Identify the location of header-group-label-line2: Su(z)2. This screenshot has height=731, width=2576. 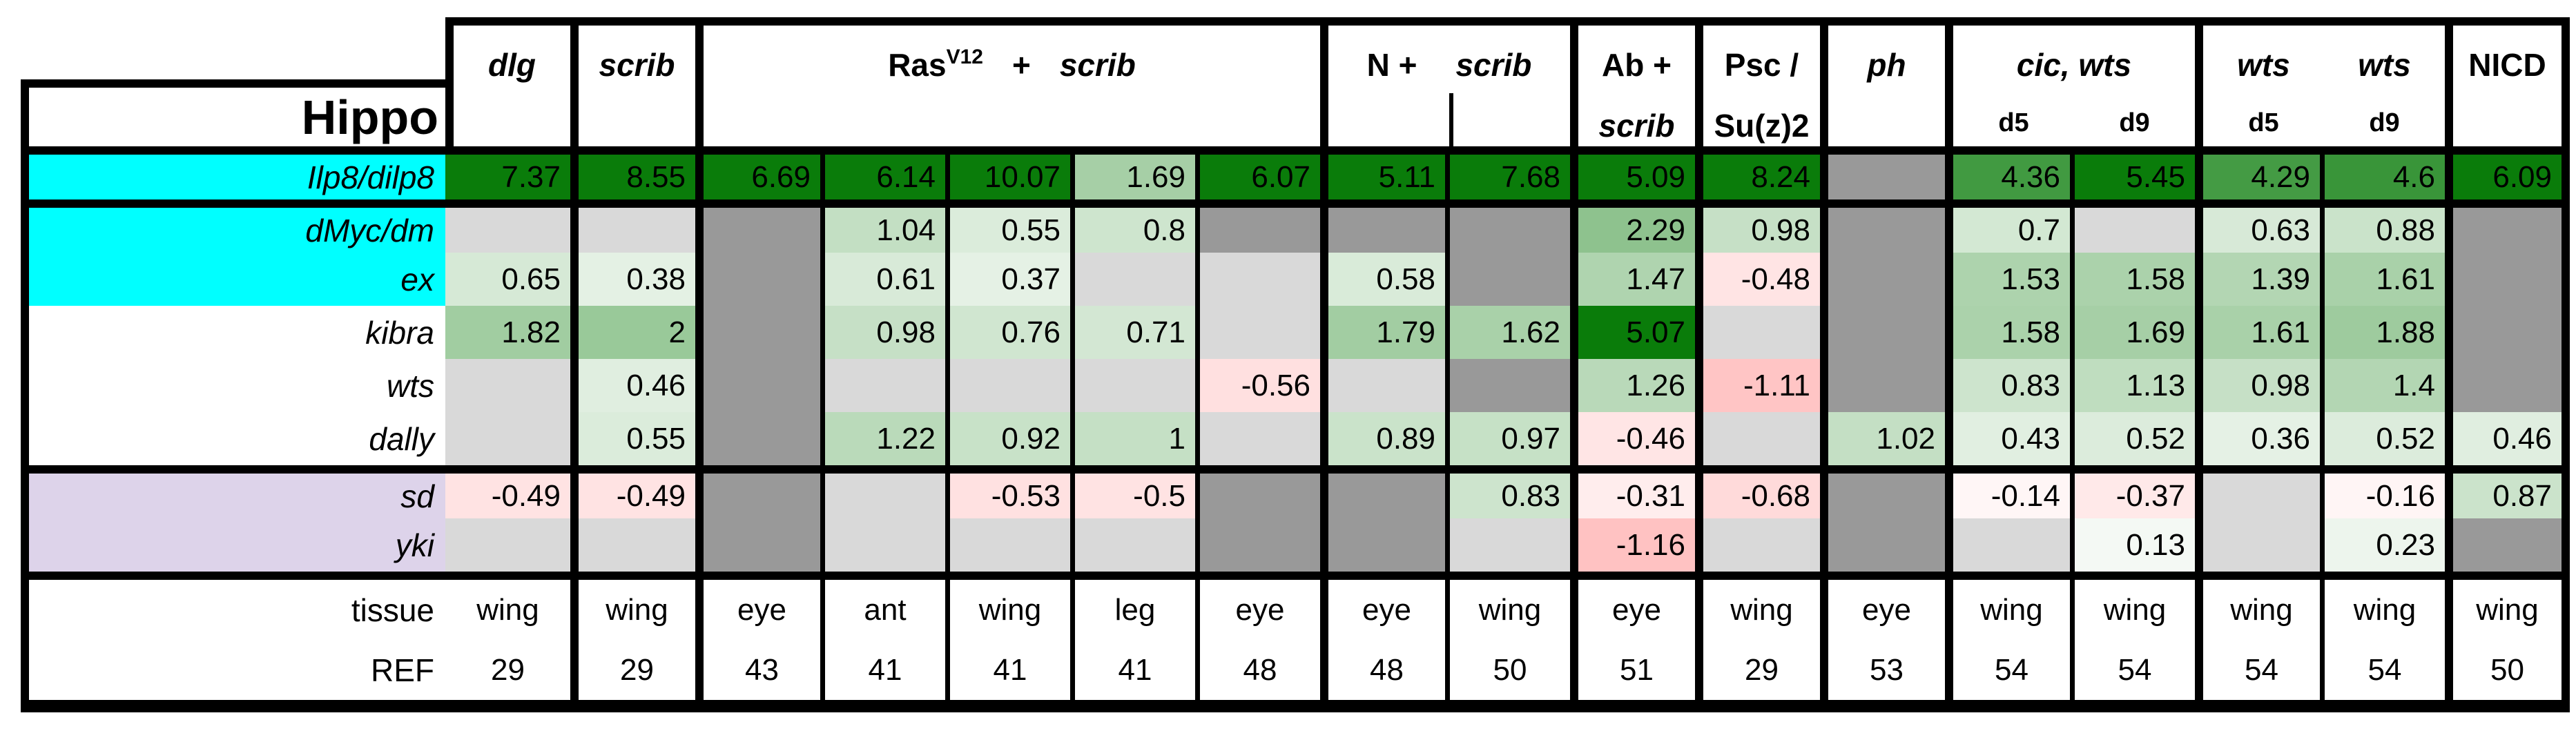
(1762, 126).